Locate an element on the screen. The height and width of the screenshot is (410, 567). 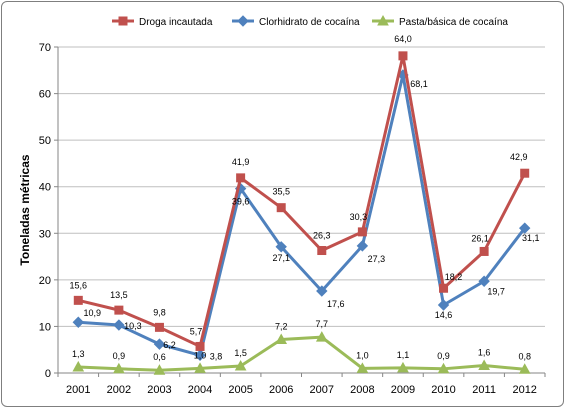
legend-label-droga-incautada: Droga incautada is located at coordinates (176, 22).